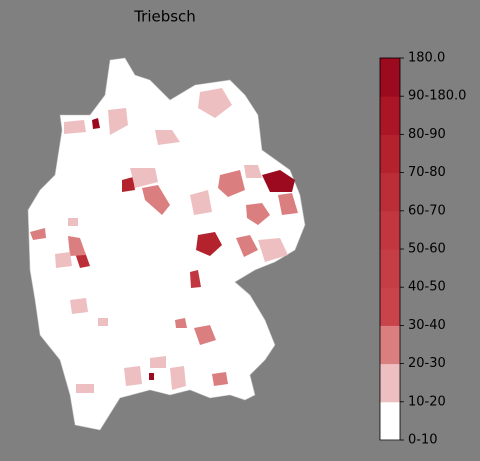 The width and height of the screenshot is (480, 461). What do you see at coordinates (427, 249) in the screenshot?
I see `colorbar-label: 50-60` at bounding box center [427, 249].